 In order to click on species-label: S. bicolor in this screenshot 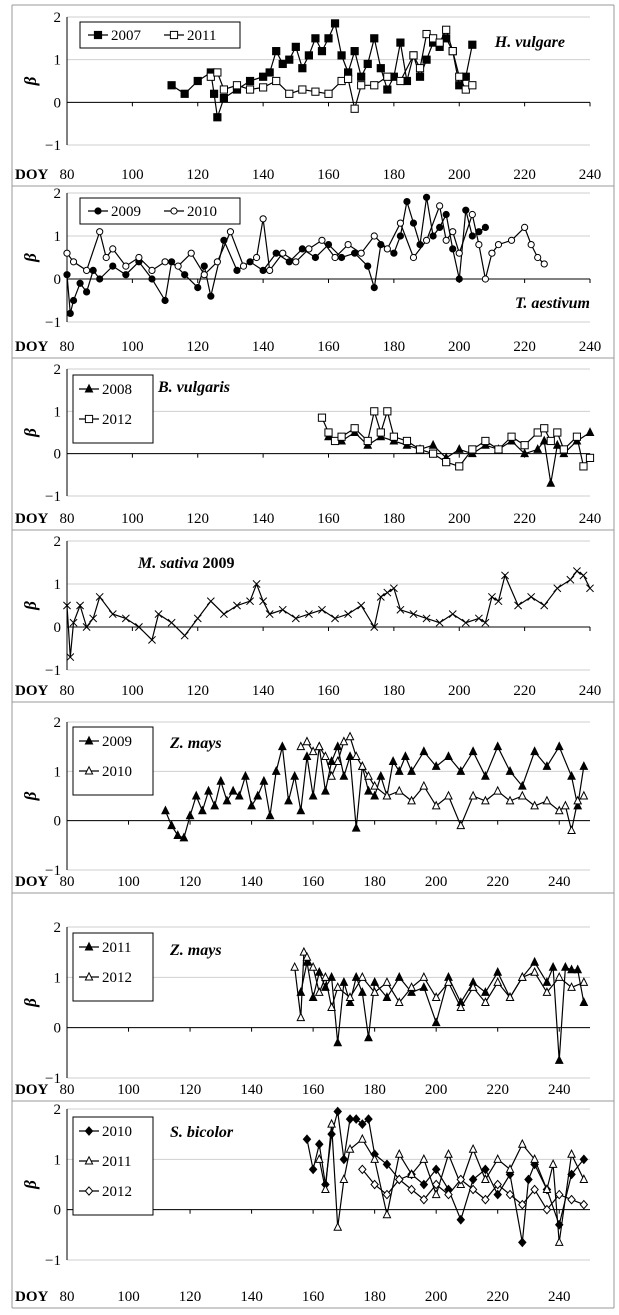, I will do `click(202, 1132)`.